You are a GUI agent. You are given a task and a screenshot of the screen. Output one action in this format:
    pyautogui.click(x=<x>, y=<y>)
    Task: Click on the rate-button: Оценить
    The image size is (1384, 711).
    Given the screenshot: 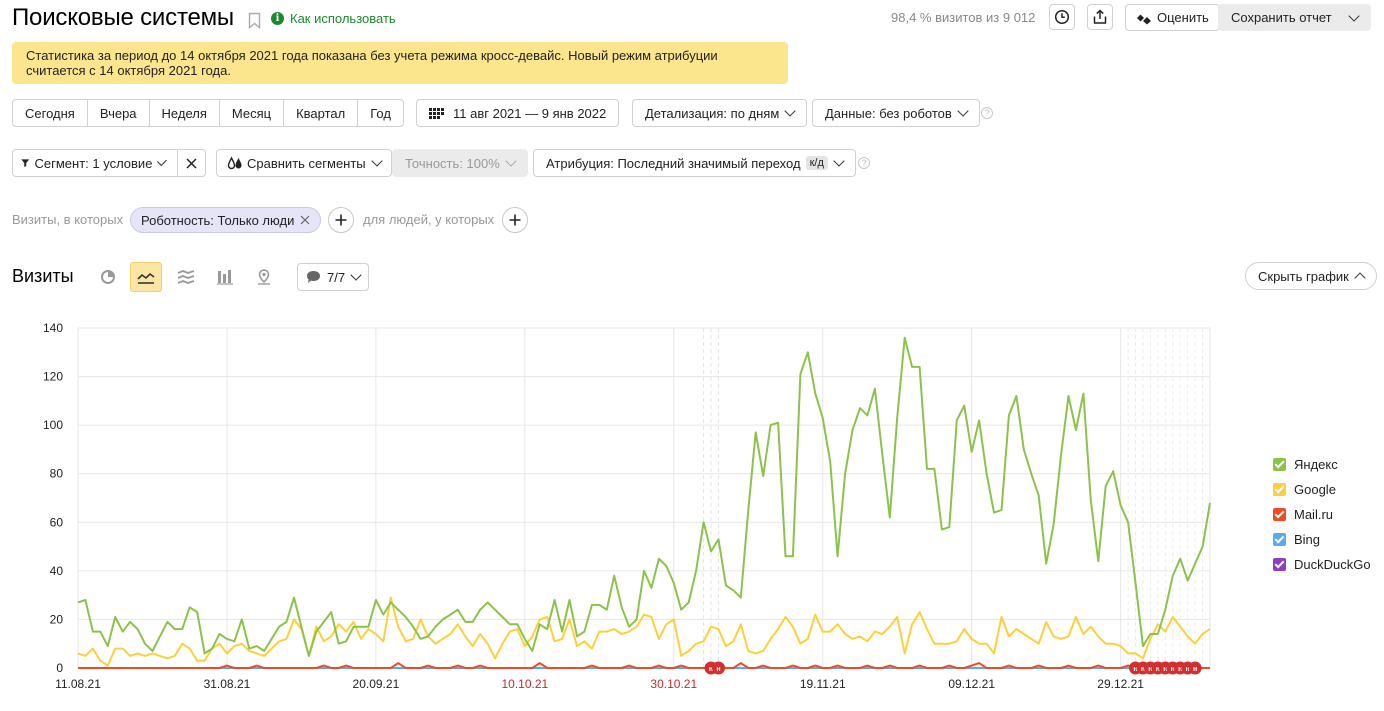 What is the action you would take?
    pyautogui.click(x=1172, y=17)
    